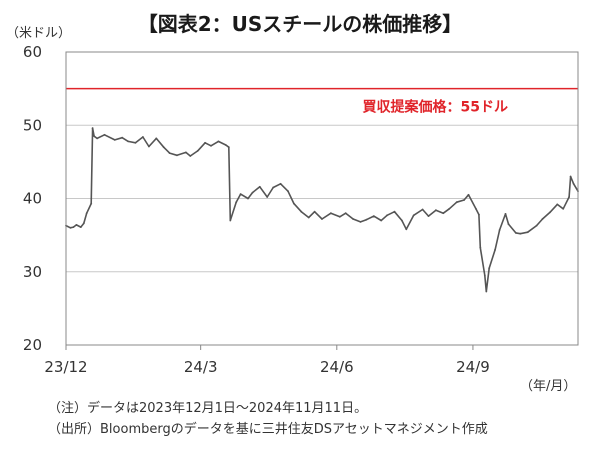 This screenshot has height=453, width=600. I want to click on x-tick-labels: 23/12 24/3 24/6 24/9, so click(267, 360).